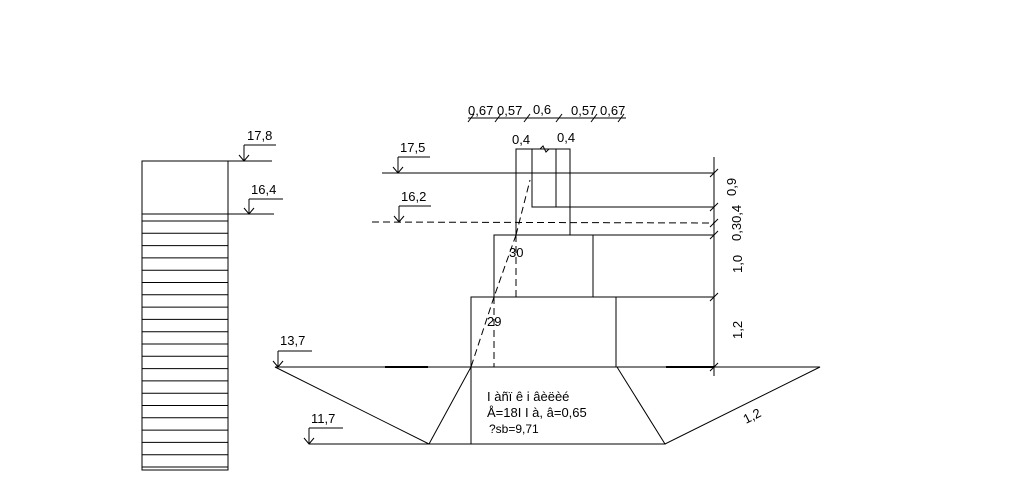  Describe the element at coordinates (528, 396) in the screenshot. I see `fill-note-line-1: І àñï ê і âèëèé` at that location.